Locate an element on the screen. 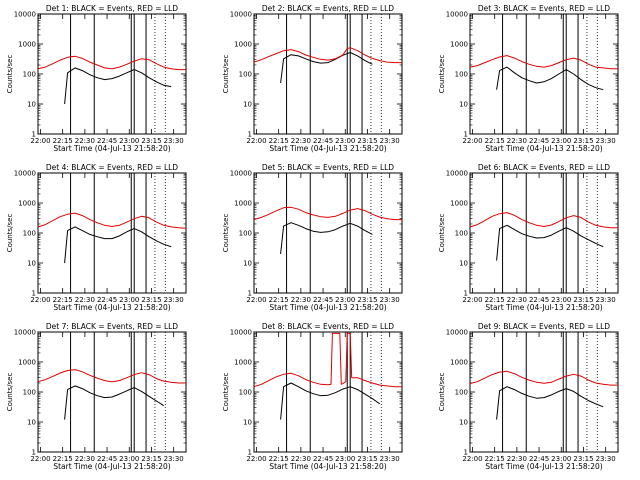 The width and height of the screenshot is (640, 480). panel-title: Det 7: BLACK = Events, RED = LLD is located at coordinates (112, 326).